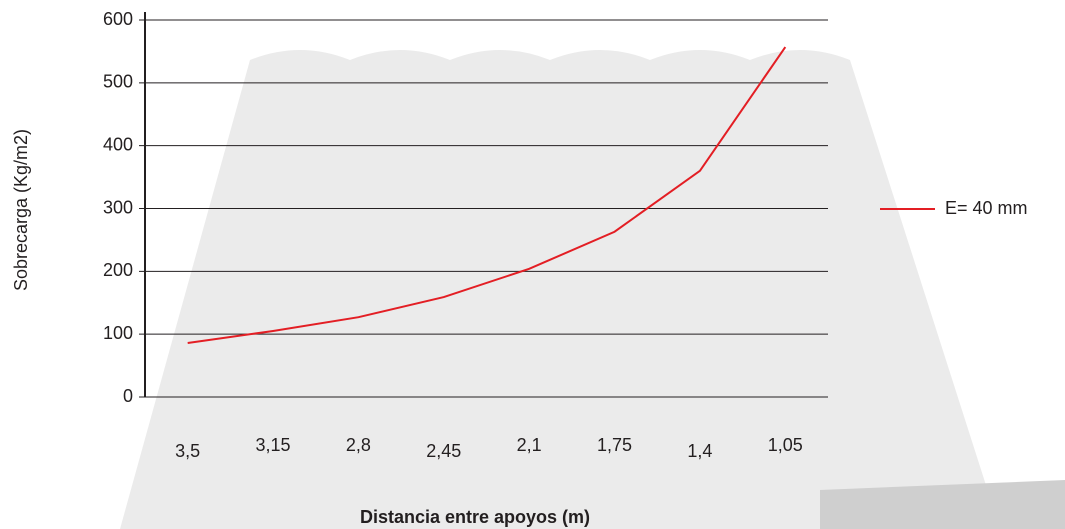 This screenshot has height=529, width=1065. What do you see at coordinates (699, 451) in the screenshot?
I see `x-tick-label: 1,4` at bounding box center [699, 451].